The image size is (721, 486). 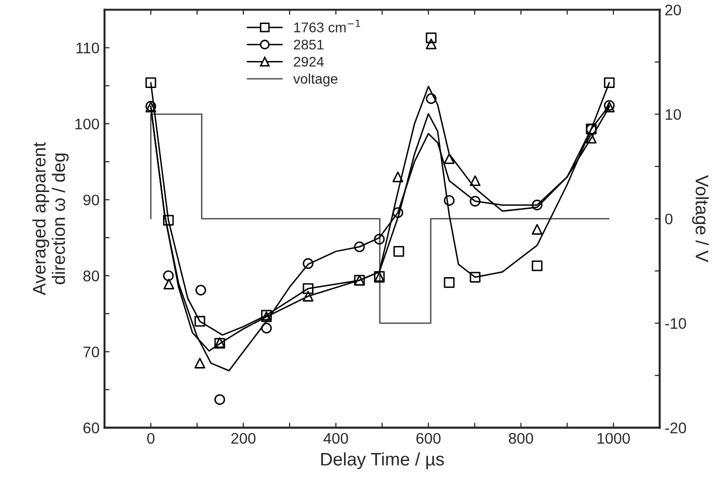 I want to click on y2-tick-label: -10, so click(x=675, y=323).